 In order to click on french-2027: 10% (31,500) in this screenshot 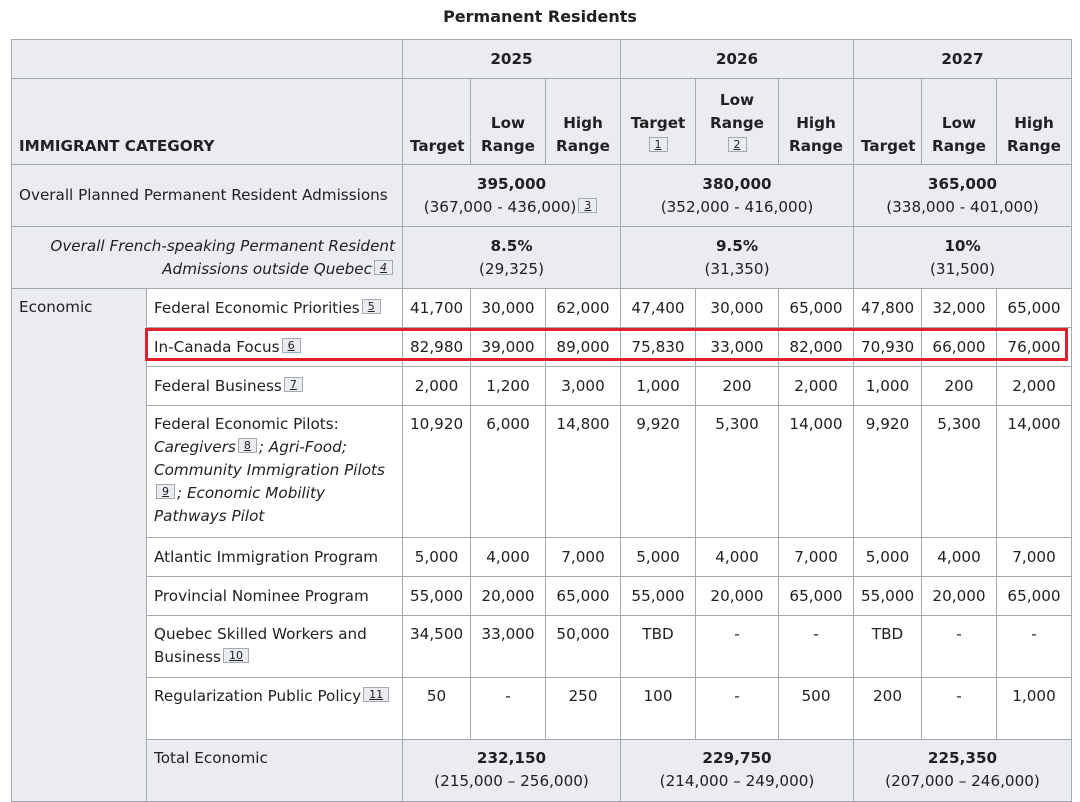, I will do `click(962, 257)`.